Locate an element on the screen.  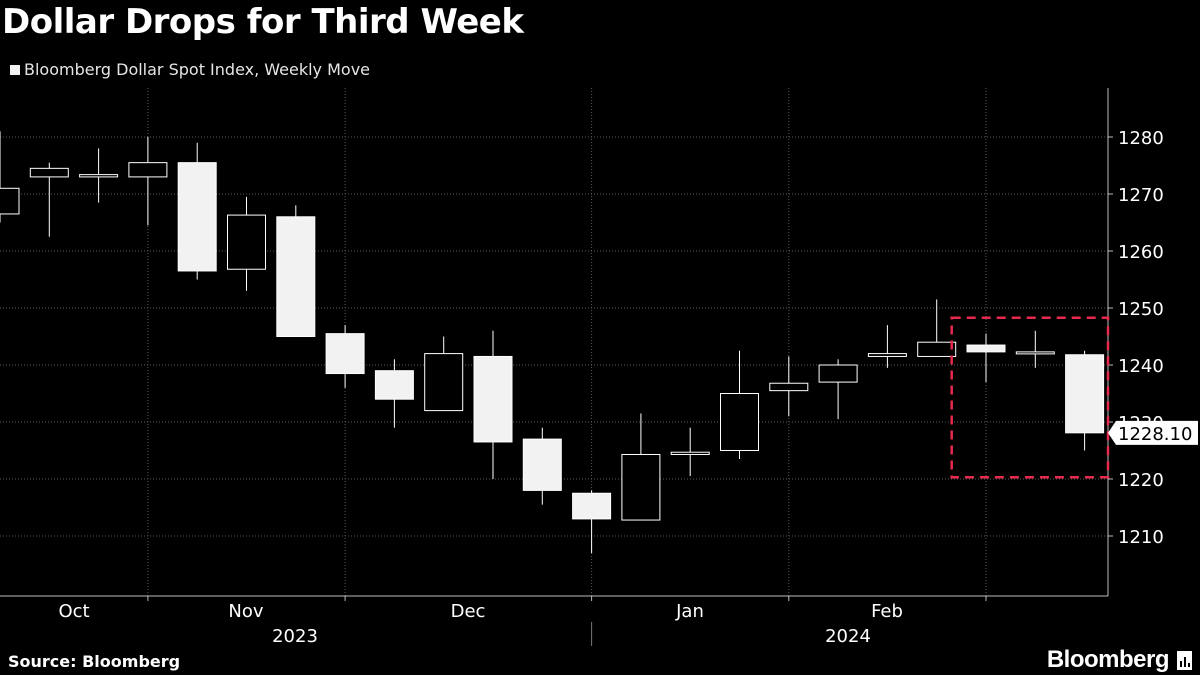
last-value-label: 1228.10 is located at coordinates (1155, 434).